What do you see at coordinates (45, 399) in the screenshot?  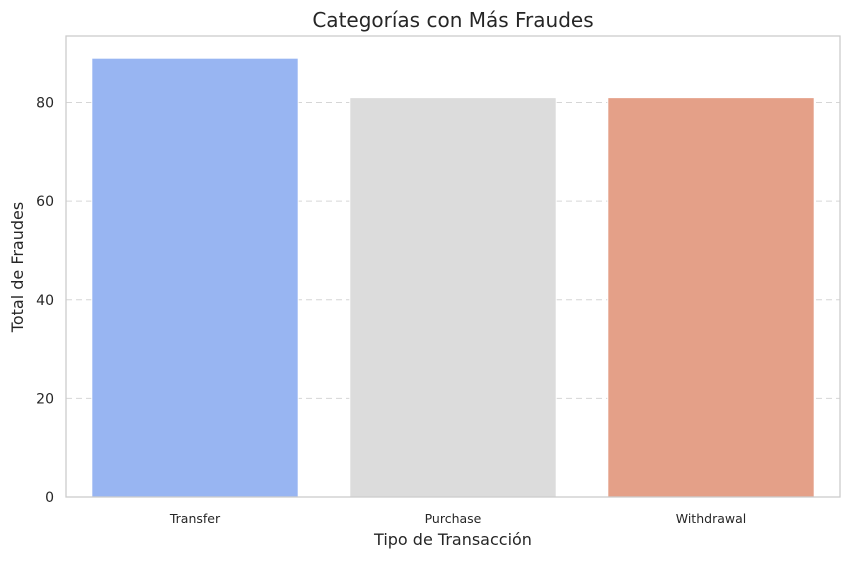 I see `y-tick-label: 20` at bounding box center [45, 399].